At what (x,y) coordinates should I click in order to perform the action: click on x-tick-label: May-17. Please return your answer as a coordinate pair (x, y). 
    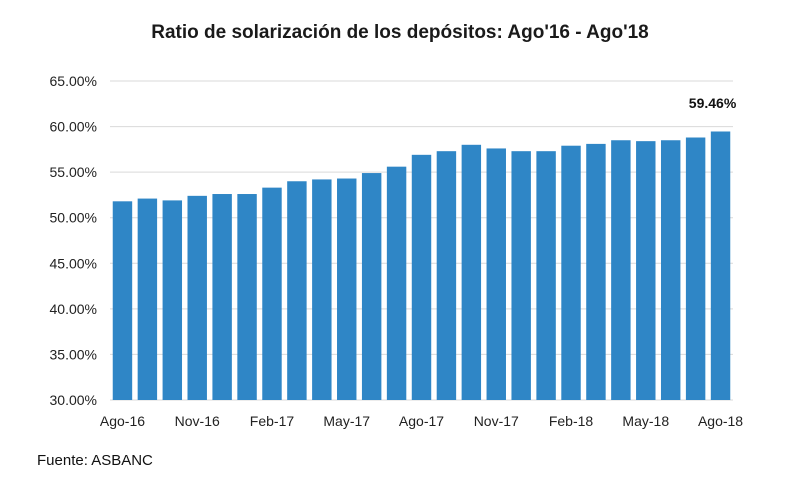
    Looking at the image, I should click on (346, 421).